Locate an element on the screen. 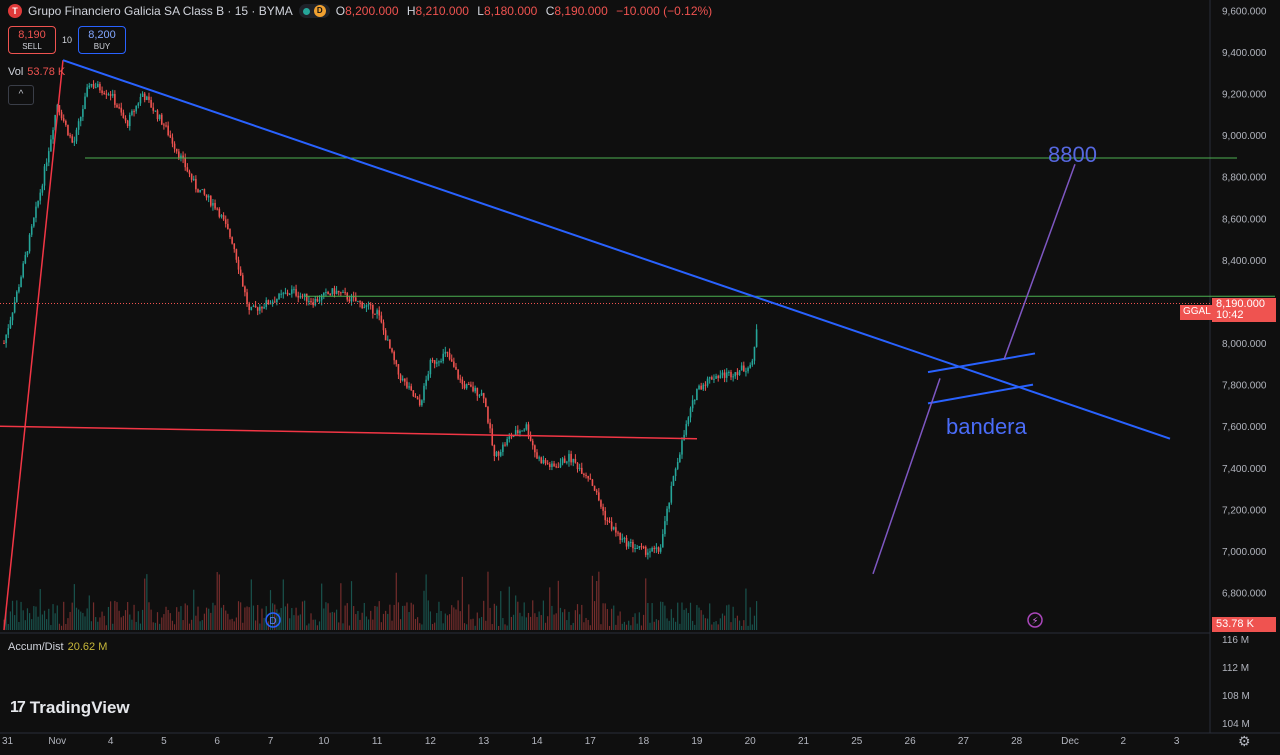 This screenshot has width=1280, height=755. sell-button: 8,190 SELL is located at coordinates (32, 40).